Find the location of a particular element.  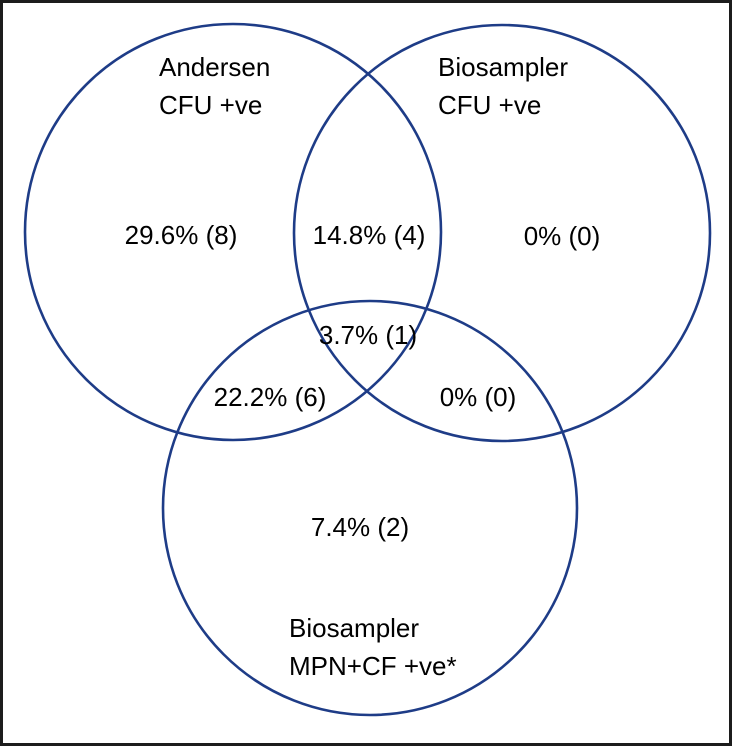

biosampler-mpn-label-line1: Biosampler is located at coordinates (354, 628).